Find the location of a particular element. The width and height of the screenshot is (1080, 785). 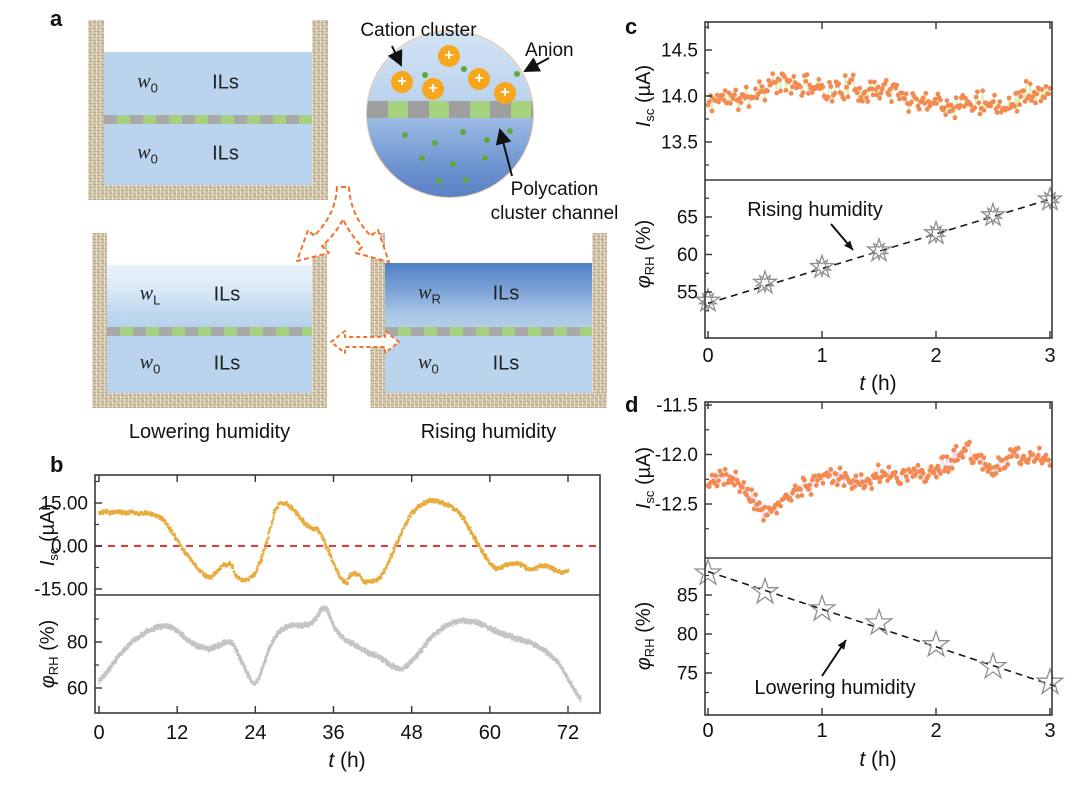

liquid-top: w0 ILs is located at coordinates (208, 83).